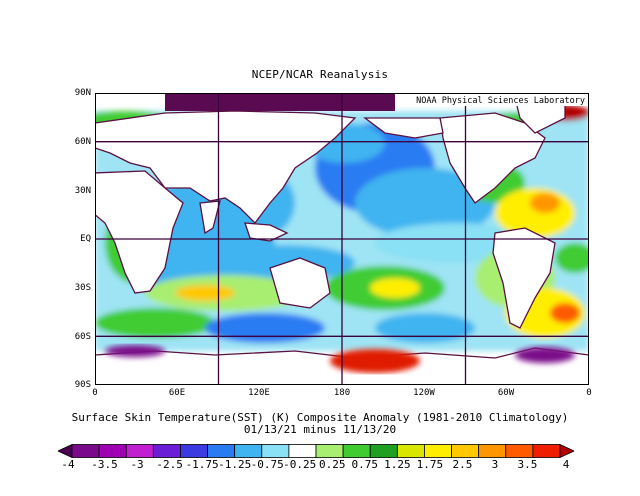 This screenshot has width=640, height=496. What do you see at coordinates (506, 393) in the screenshot?
I see `lon-label-60w: 60W` at bounding box center [506, 393].